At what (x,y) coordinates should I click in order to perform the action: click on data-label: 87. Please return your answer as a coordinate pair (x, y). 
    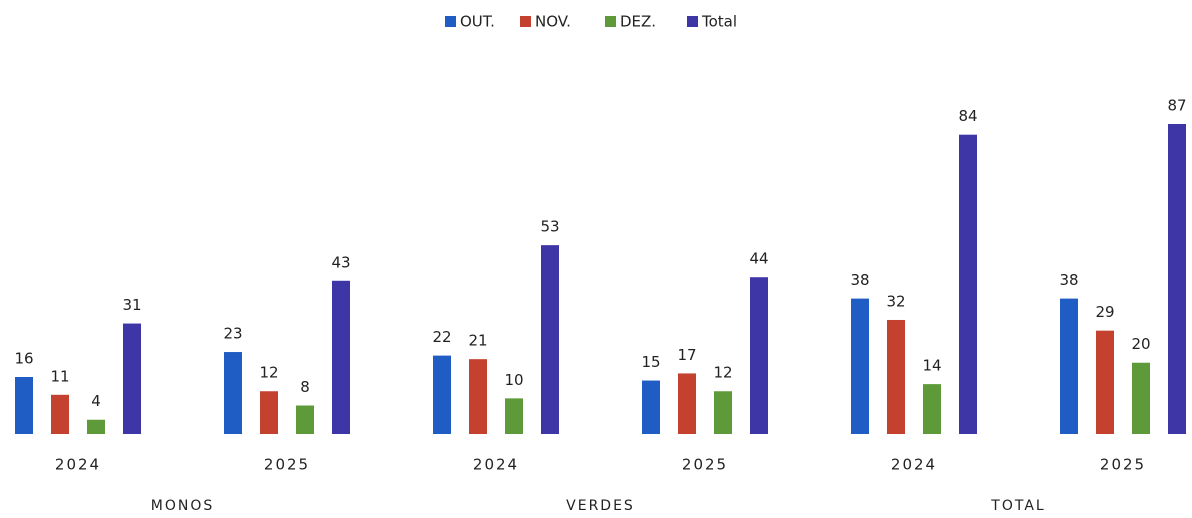
    Looking at the image, I should click on (1176, 106).